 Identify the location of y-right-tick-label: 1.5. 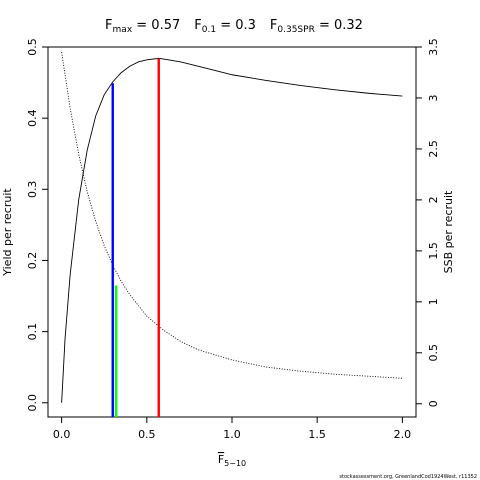
(433, 251).